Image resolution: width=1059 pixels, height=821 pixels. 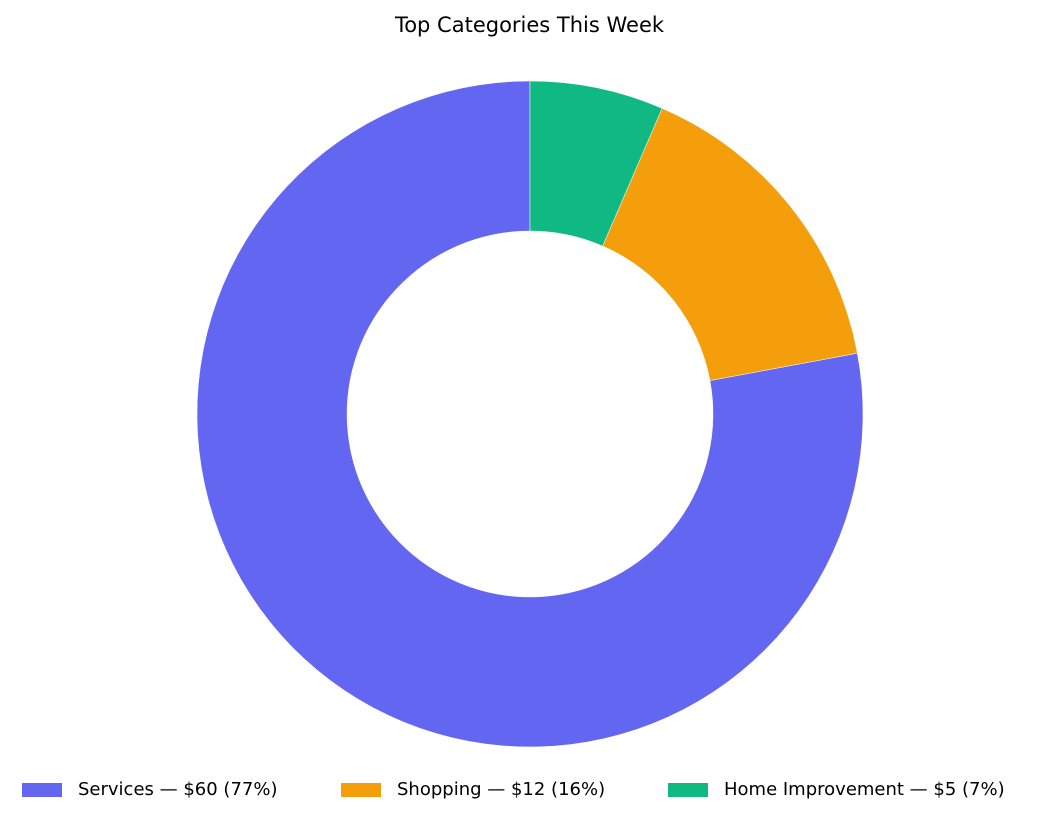 I want to click on legend-label-shopping: Shopping — $12 (16%), so click(x=501, y=789).